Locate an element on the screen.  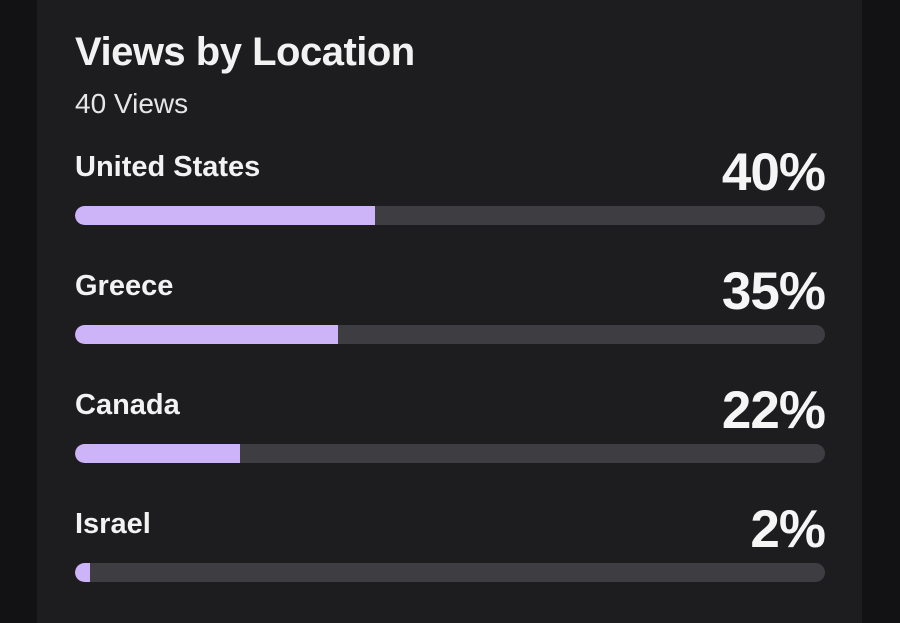
location-percent: 40% is located at coordinates (773, 172).